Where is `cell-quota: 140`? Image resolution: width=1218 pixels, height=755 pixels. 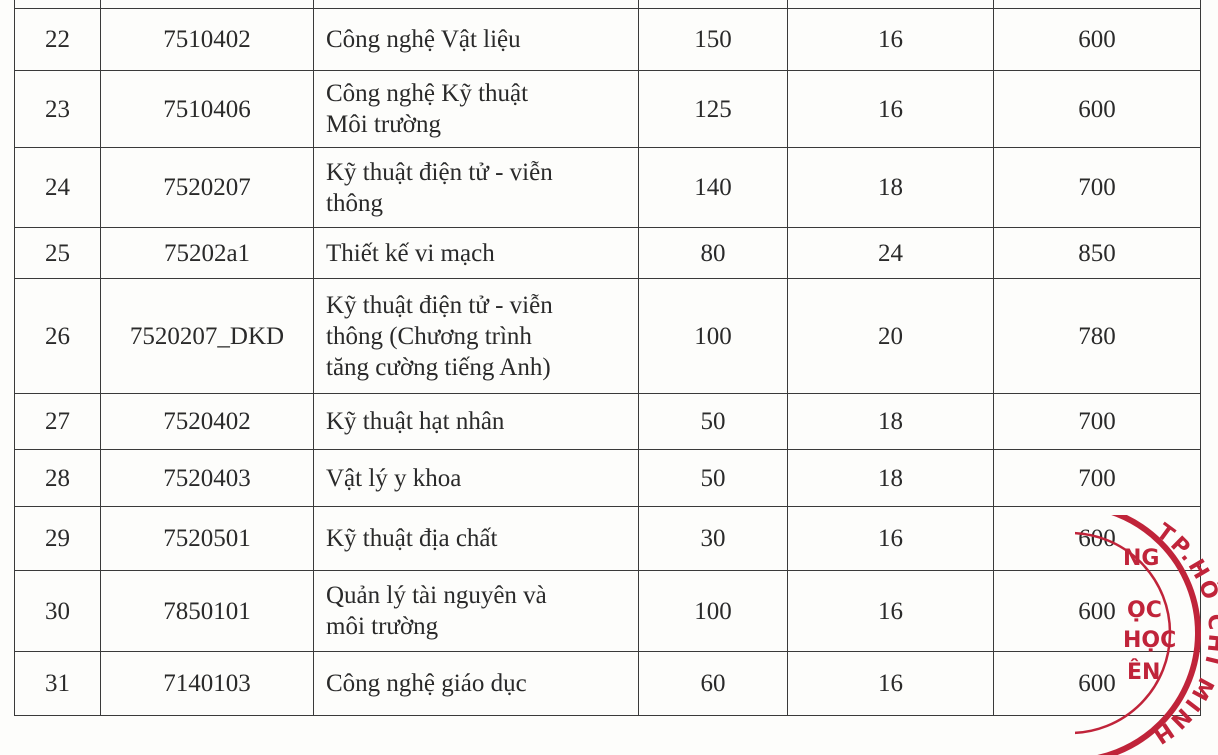 cell-quota: 140 is located at coordinates (713, 187).